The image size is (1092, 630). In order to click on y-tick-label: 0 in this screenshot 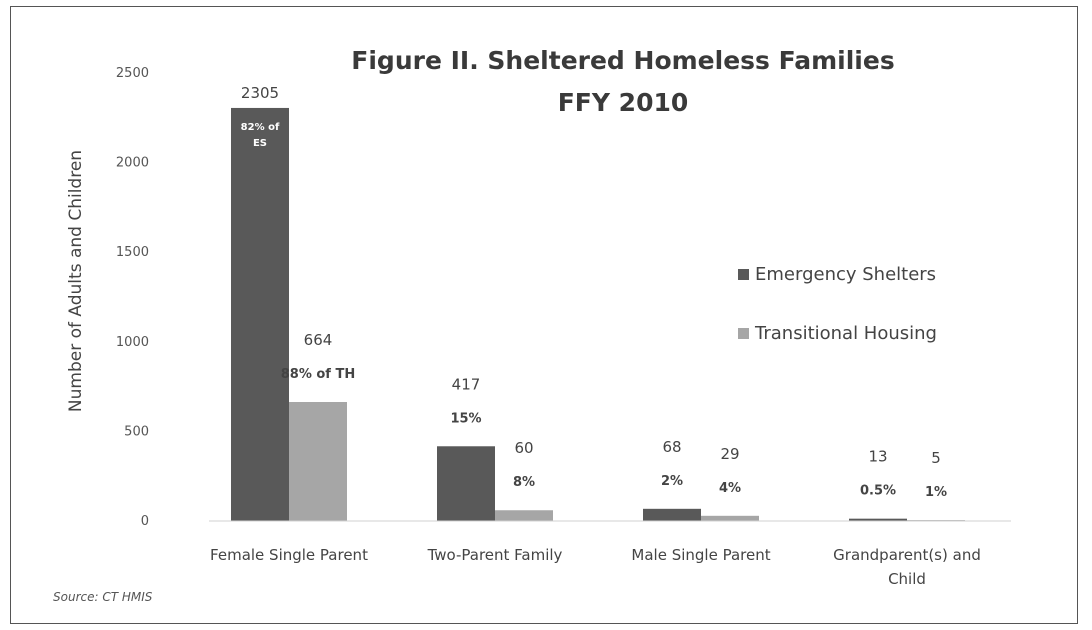, I will do `click(145, 521)`.